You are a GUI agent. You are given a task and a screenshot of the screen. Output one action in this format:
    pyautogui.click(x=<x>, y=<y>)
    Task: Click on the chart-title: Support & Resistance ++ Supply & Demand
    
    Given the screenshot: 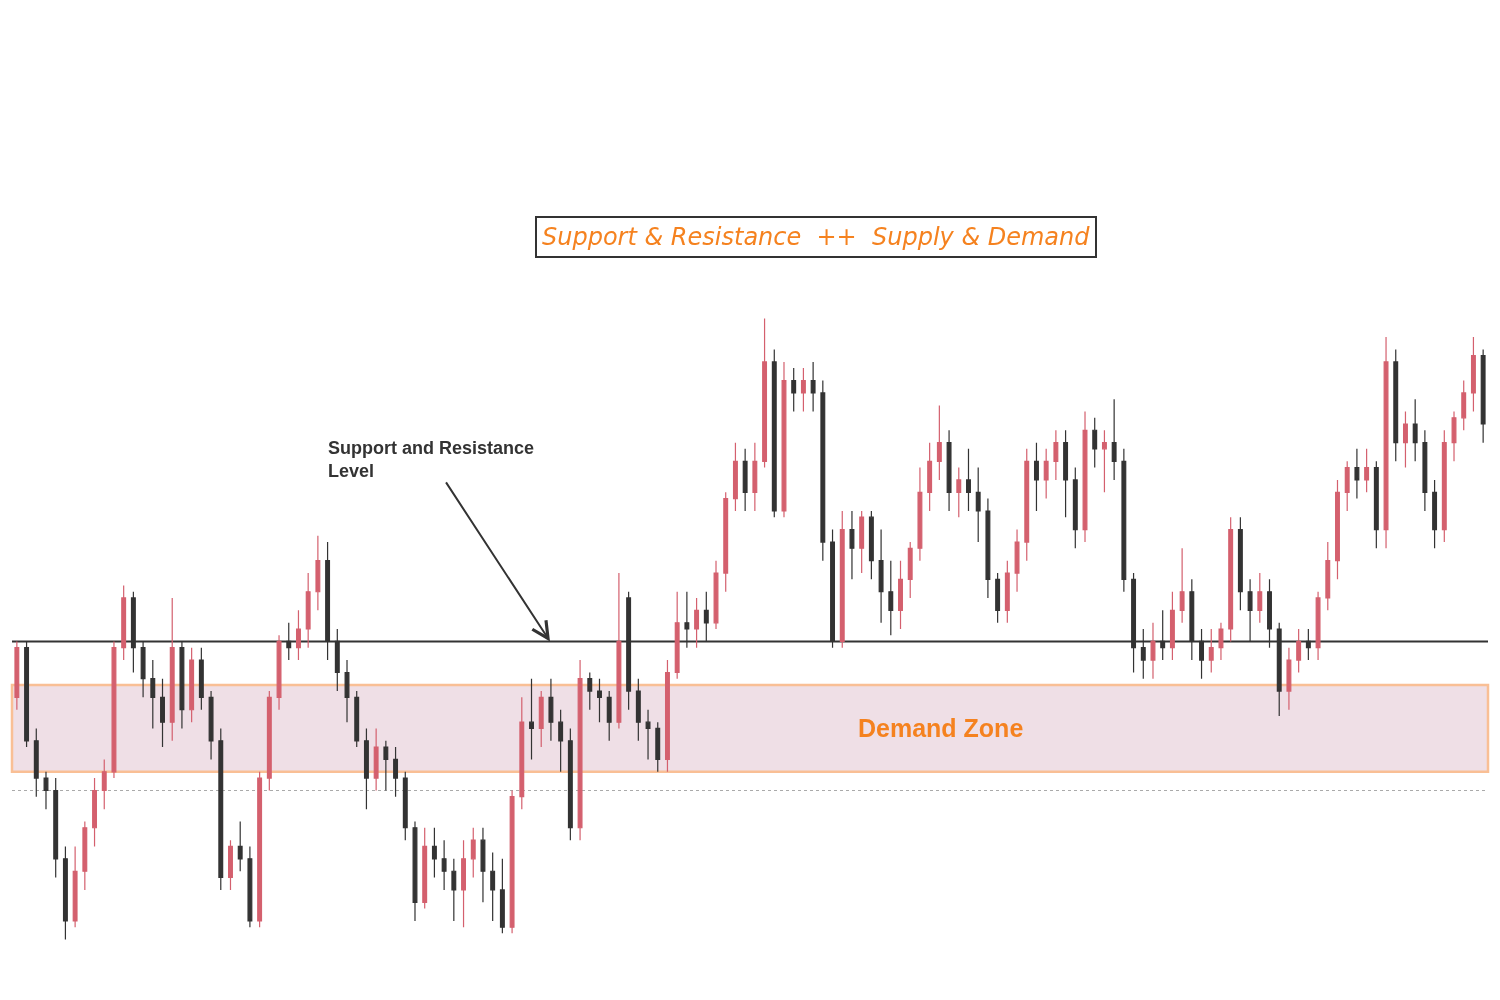 What is the action you would take?
    pyautogui.click(x=816, y=237)
    